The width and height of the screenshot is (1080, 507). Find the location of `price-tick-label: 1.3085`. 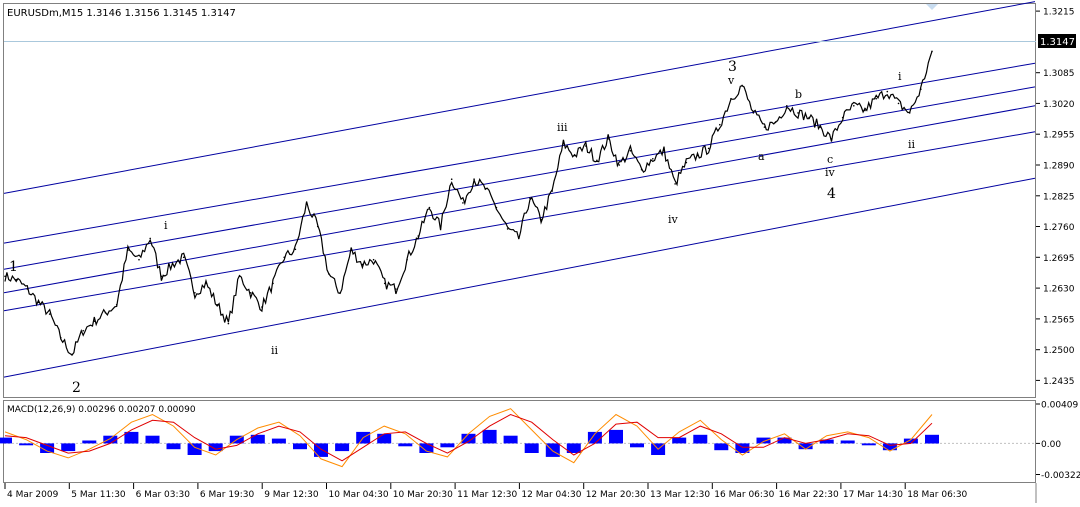

price-tick-label: 1.3085 is located at coordinates (1059, 74).